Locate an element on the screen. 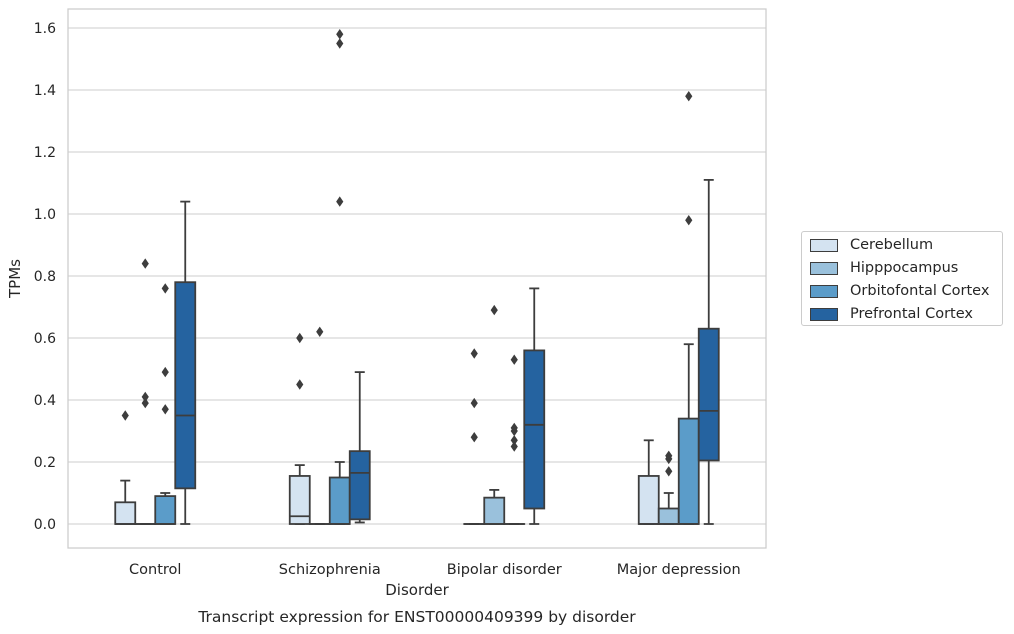 This screenshot has height=634, width=1014. y-tick-label: 0.6 is located at coordinates (45, 339).